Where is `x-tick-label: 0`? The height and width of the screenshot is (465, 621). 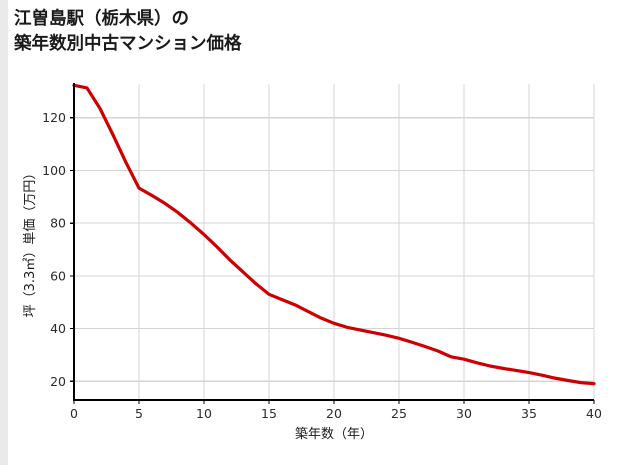
x-tick-label: 0 is located at coordinates (74, 413).